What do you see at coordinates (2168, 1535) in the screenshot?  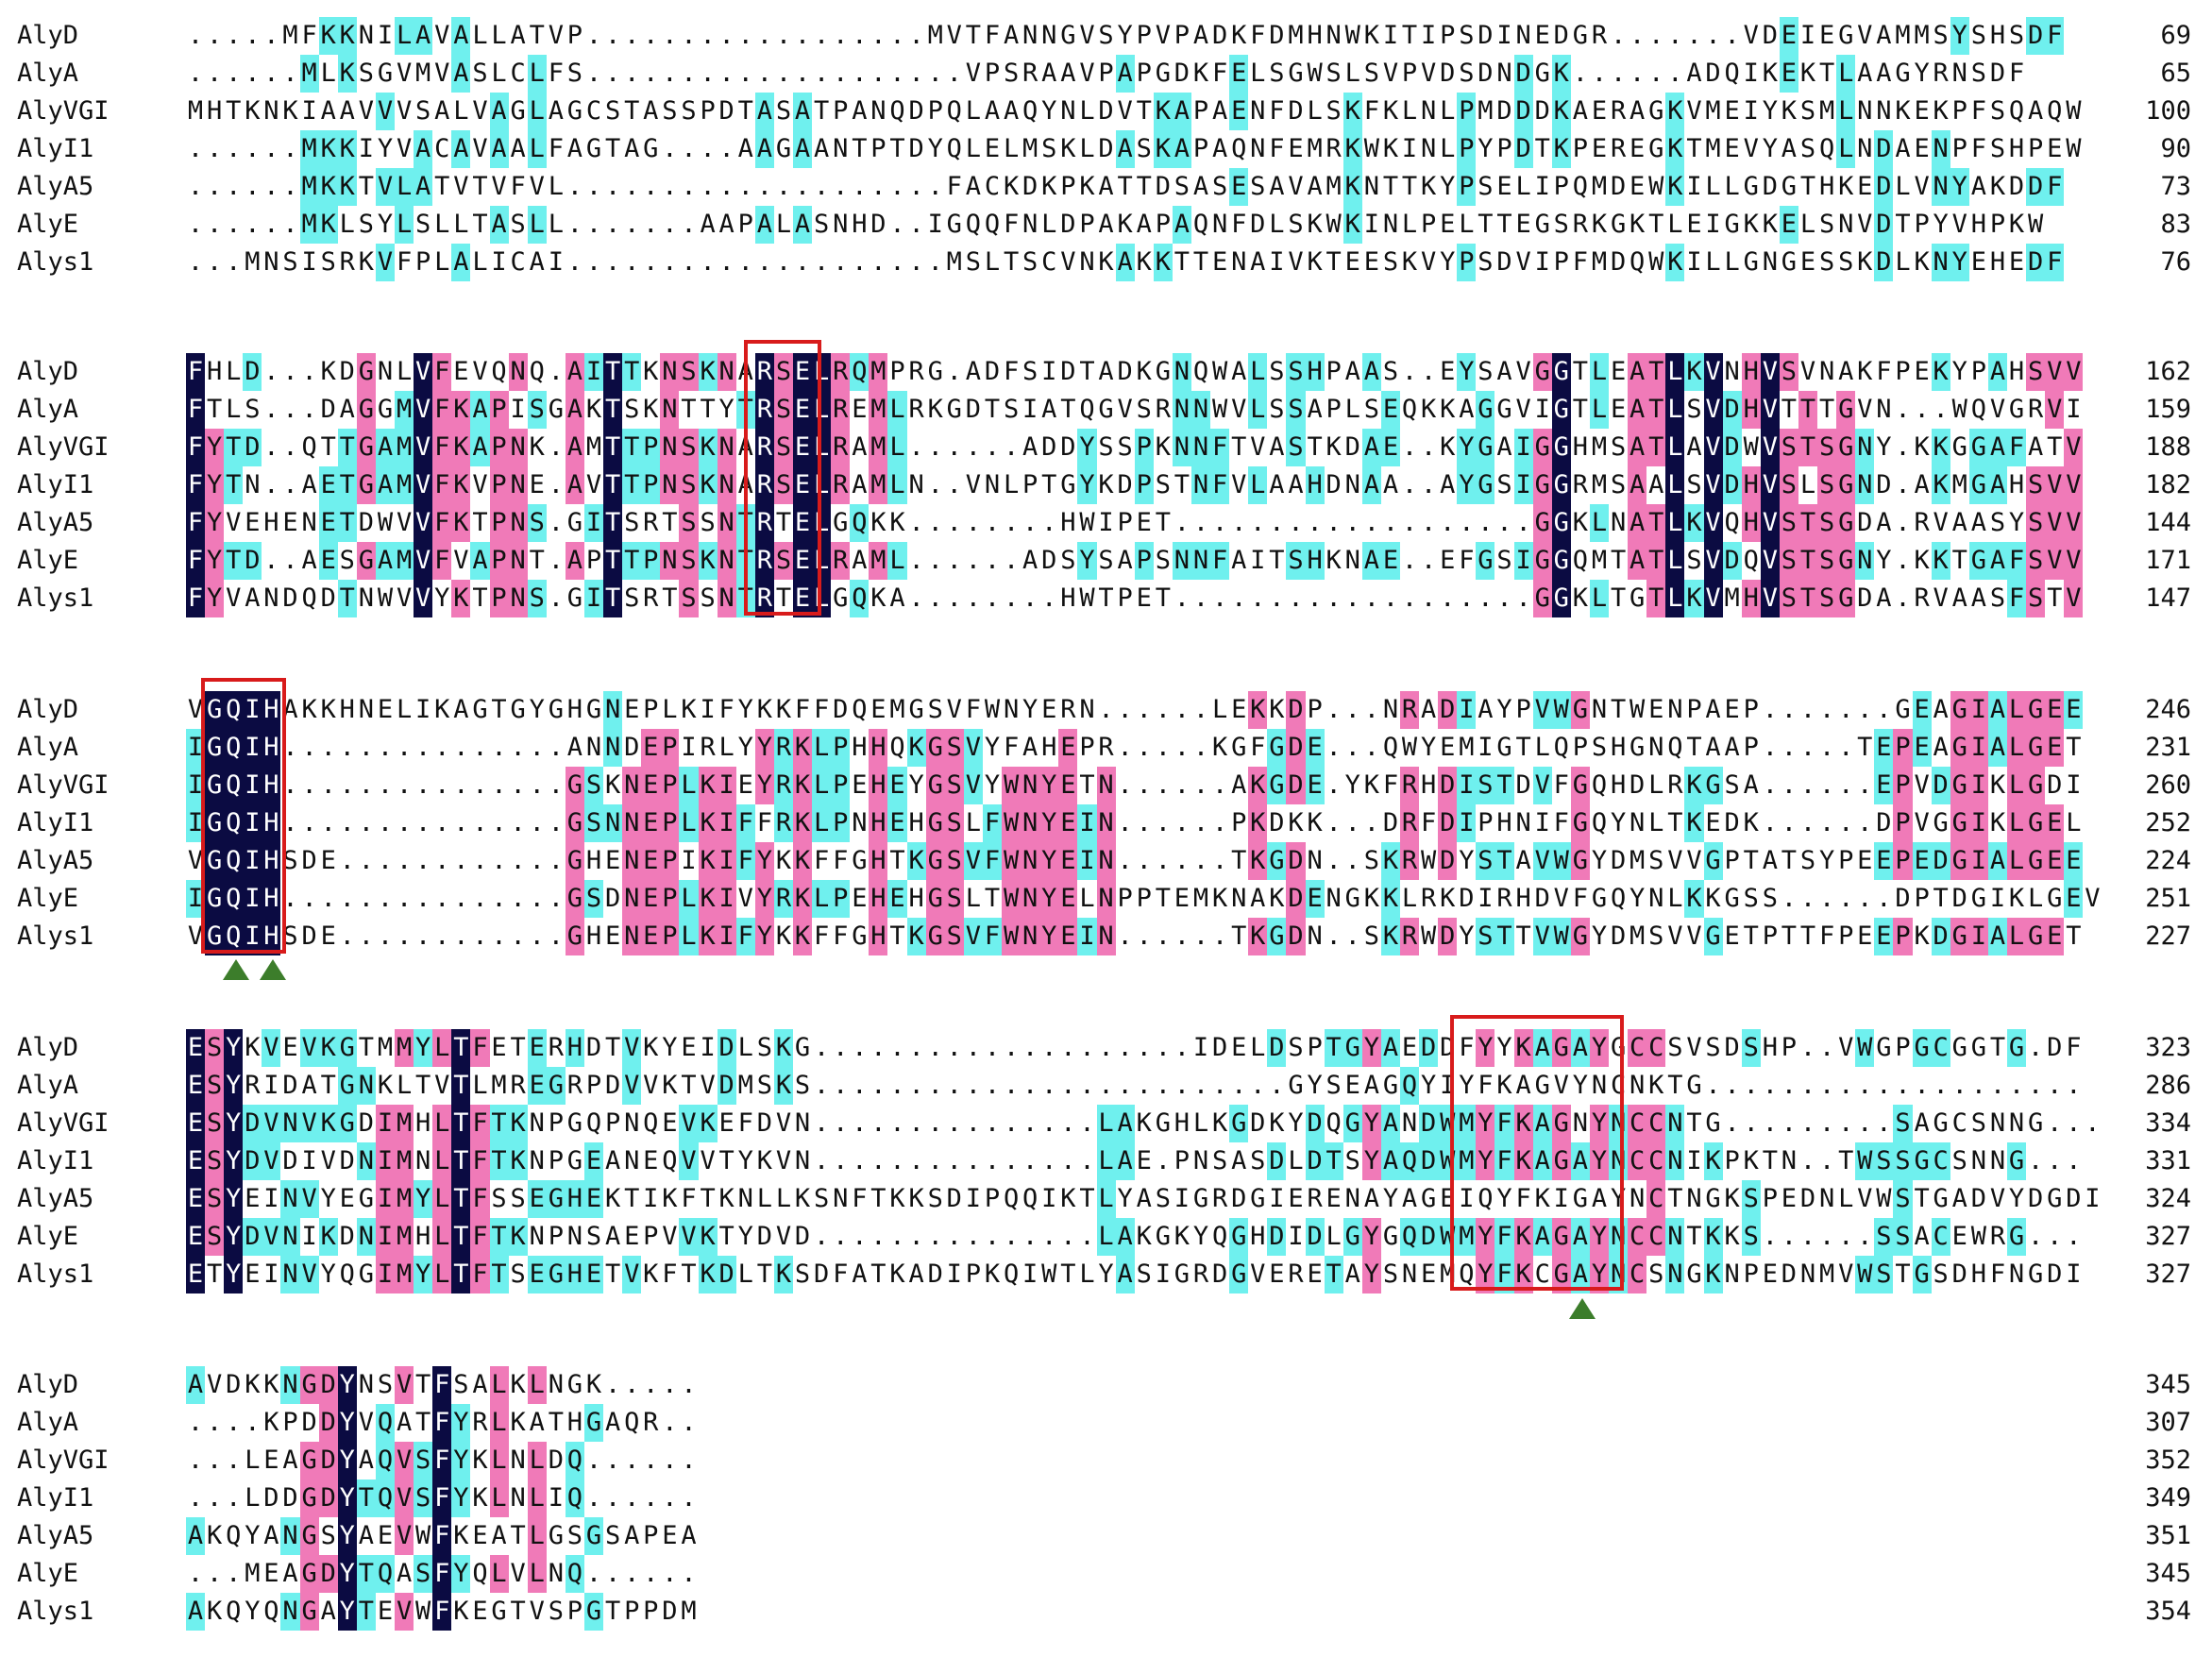 I see `residue-count: 351` at bounding box center [2168, 1535].